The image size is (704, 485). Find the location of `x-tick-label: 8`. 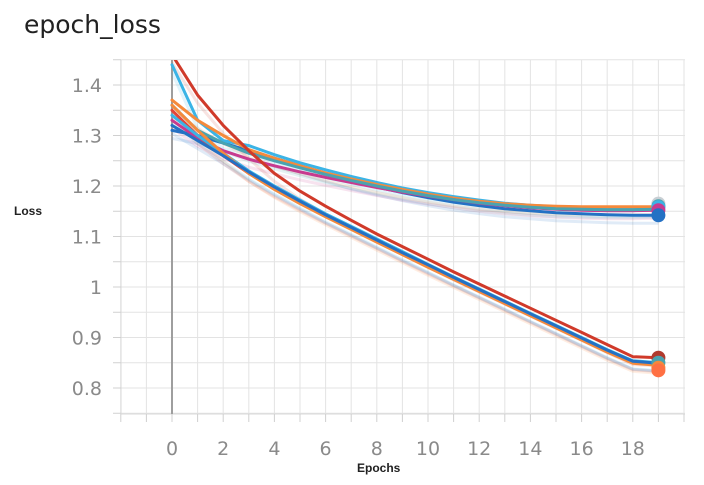

x-tick-label: 8 is located at coordinates (377, 449).